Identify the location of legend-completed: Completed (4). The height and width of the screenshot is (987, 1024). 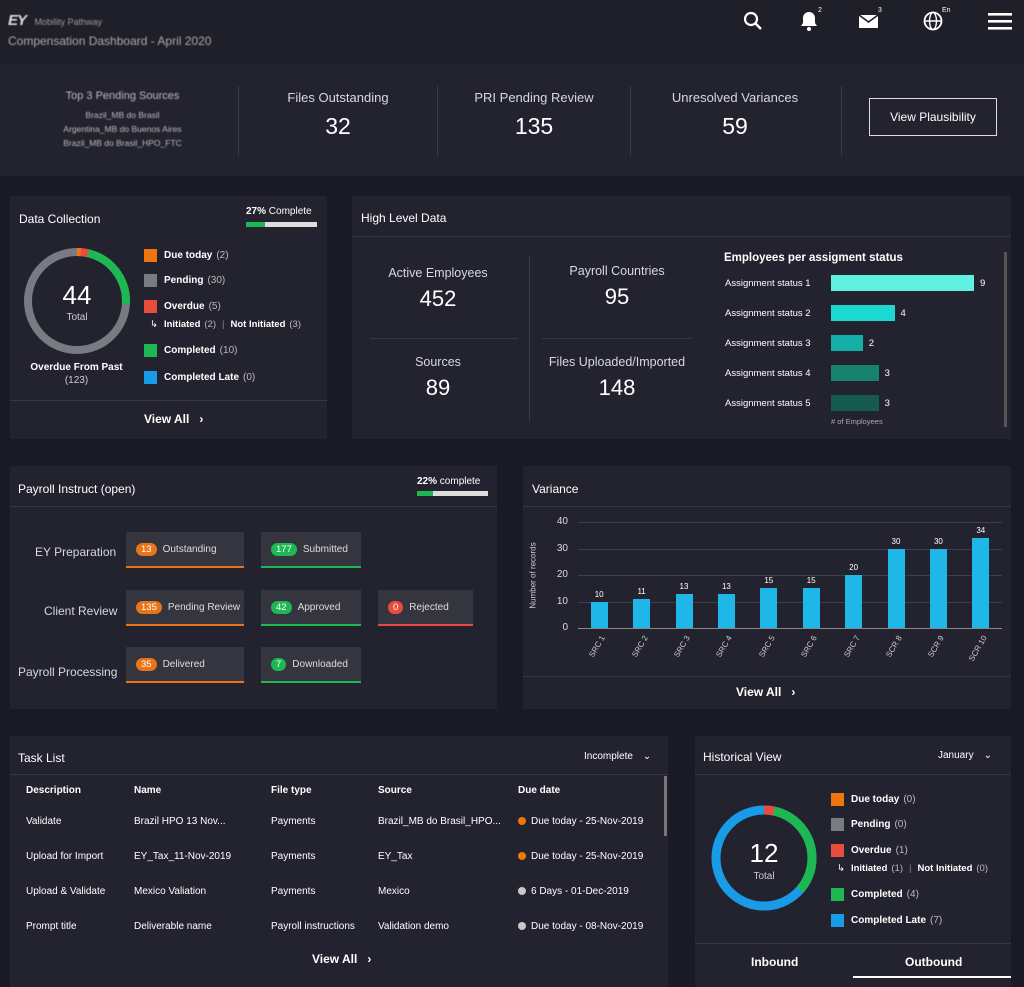
(875, 894).